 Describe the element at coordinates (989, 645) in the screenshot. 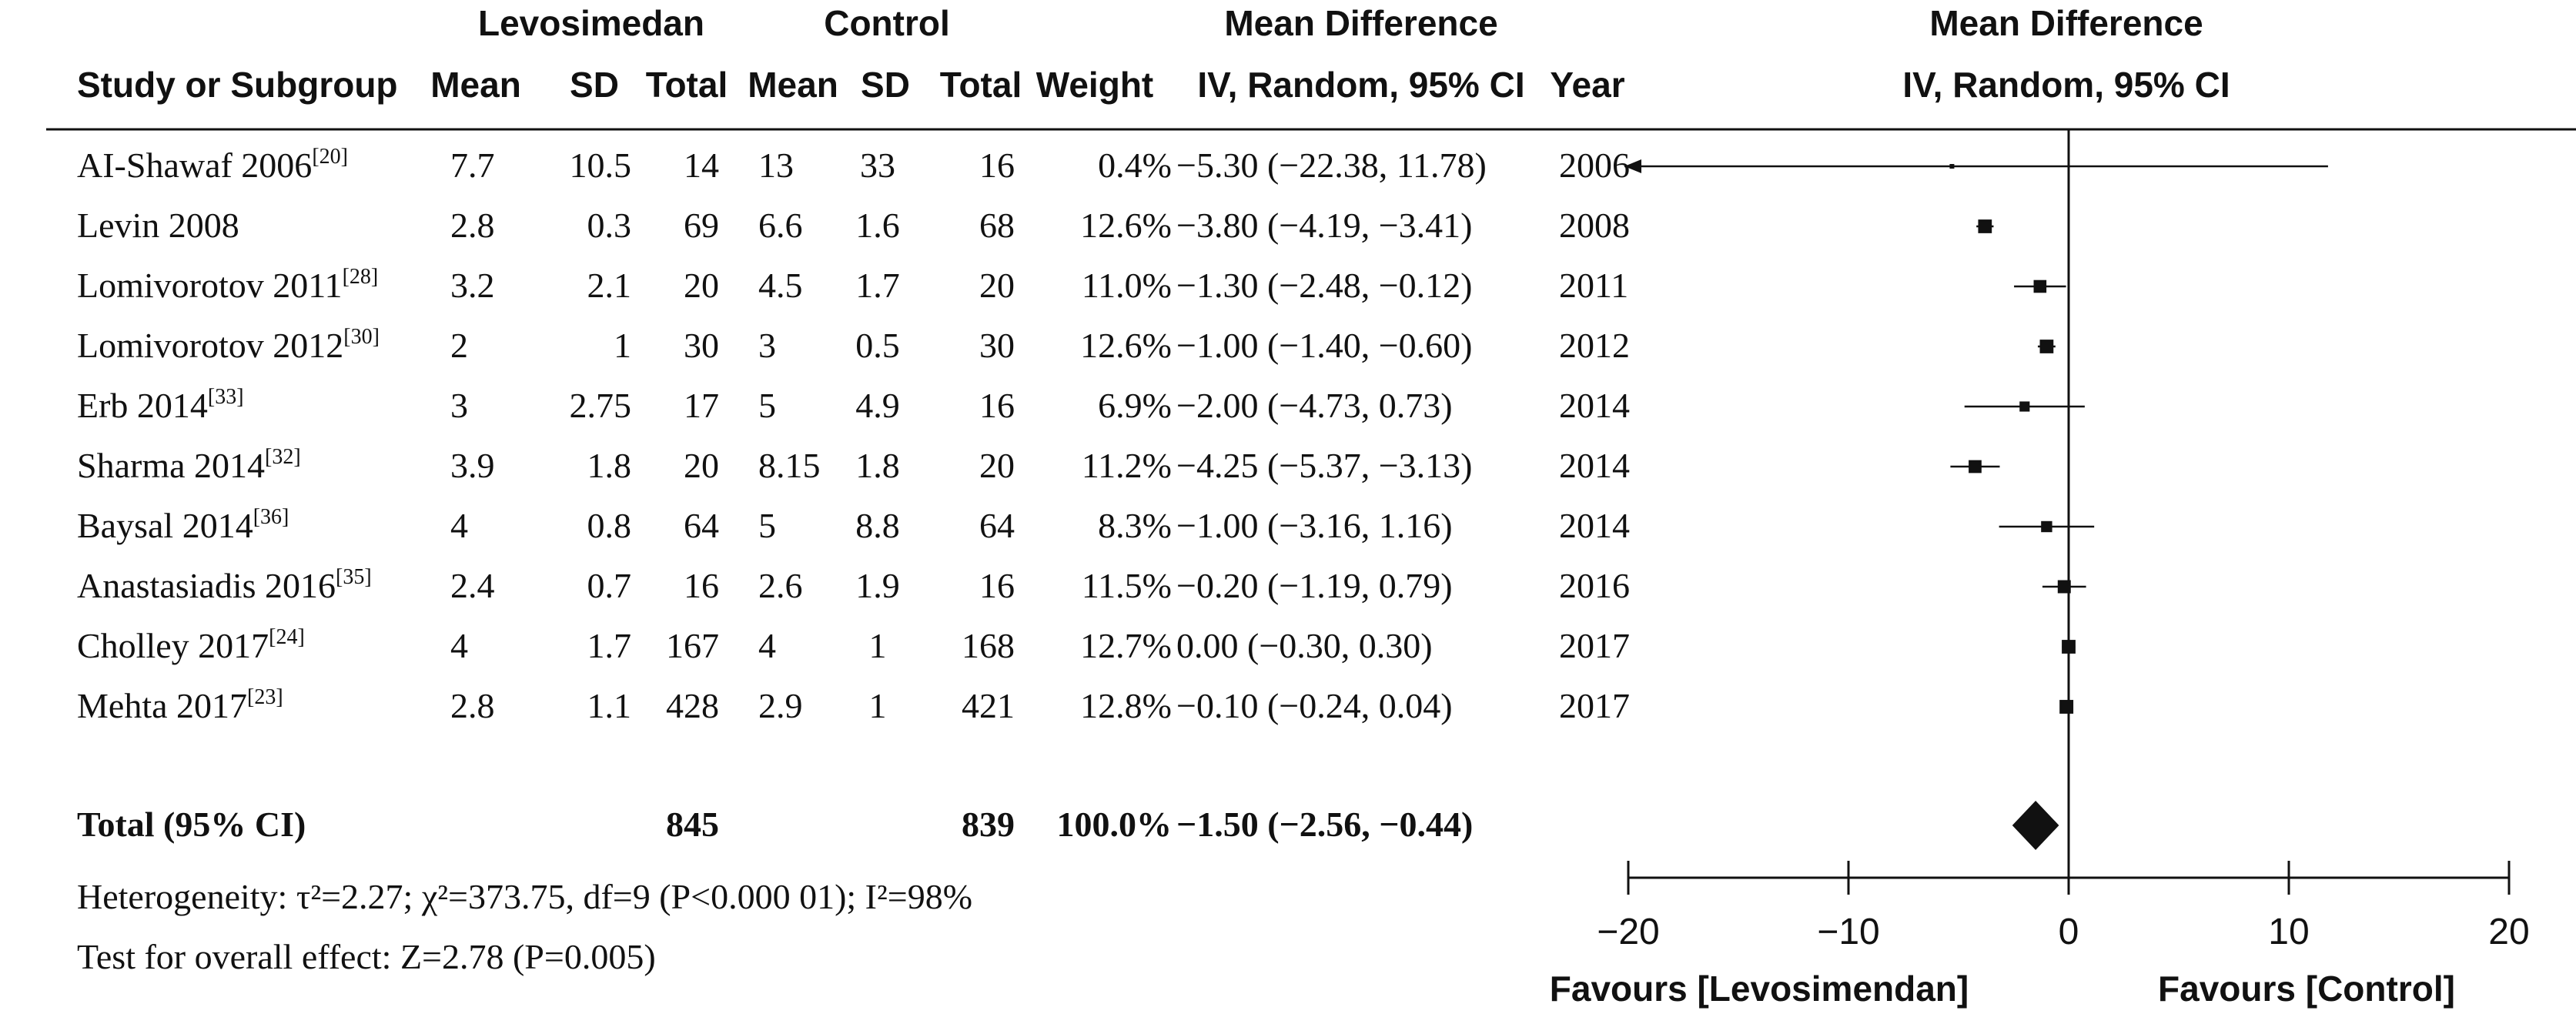

I see `total2-cell: 168` at that location.